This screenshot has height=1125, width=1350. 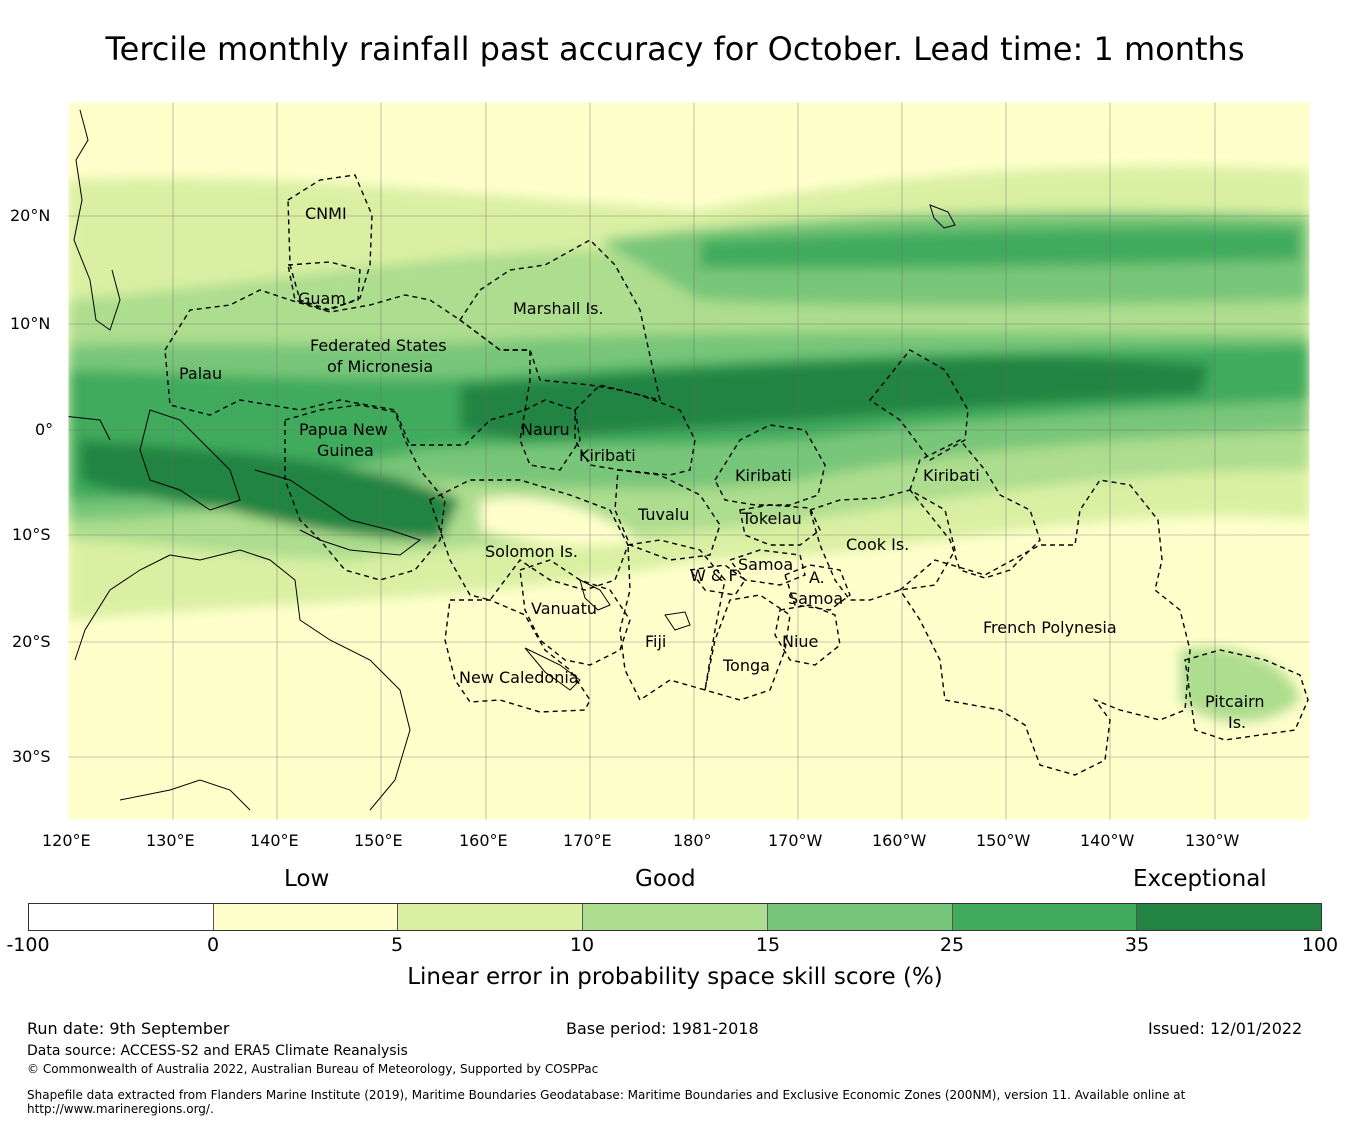 What do you see at coordinates (213, 945) in the screenshot?
I see `colorbar-tick: 0` at bounding box center [213, 945].